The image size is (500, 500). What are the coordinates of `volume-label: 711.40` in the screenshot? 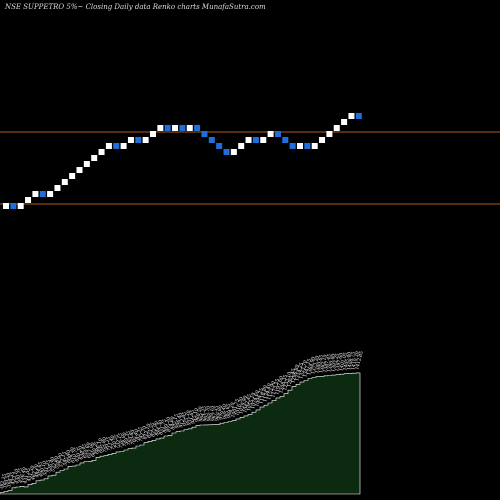 It's located at (111, 443).